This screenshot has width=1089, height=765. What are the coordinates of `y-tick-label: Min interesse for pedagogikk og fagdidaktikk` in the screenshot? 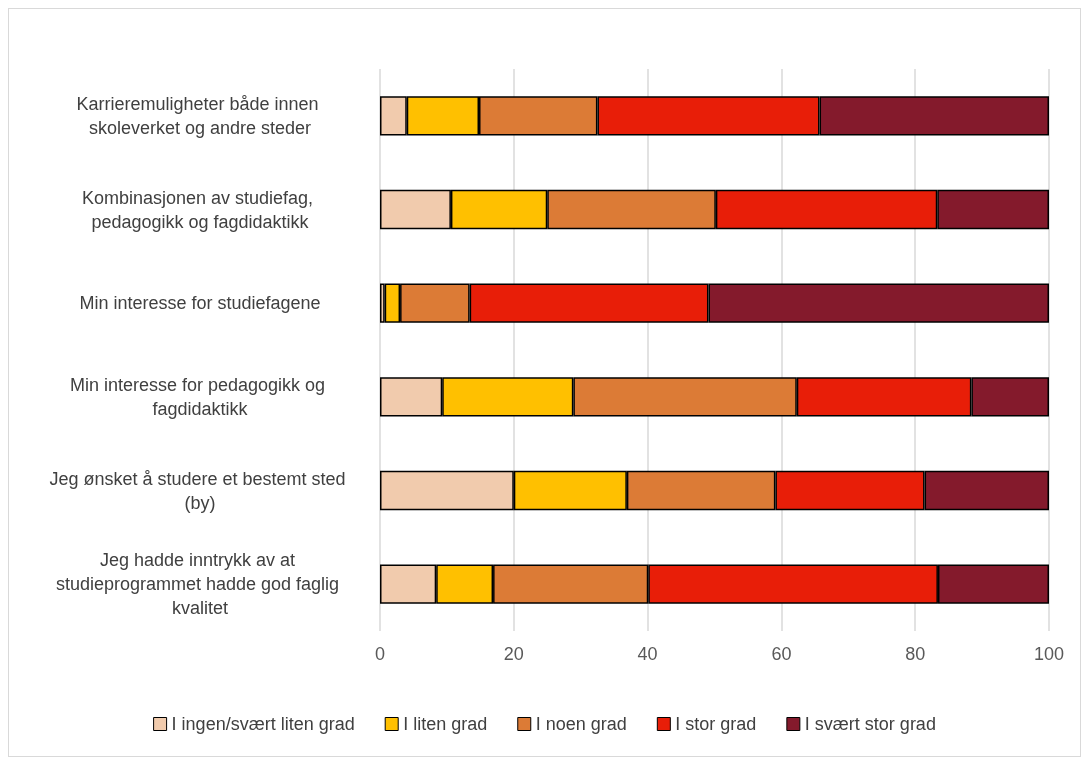 It's located at (200, 396).